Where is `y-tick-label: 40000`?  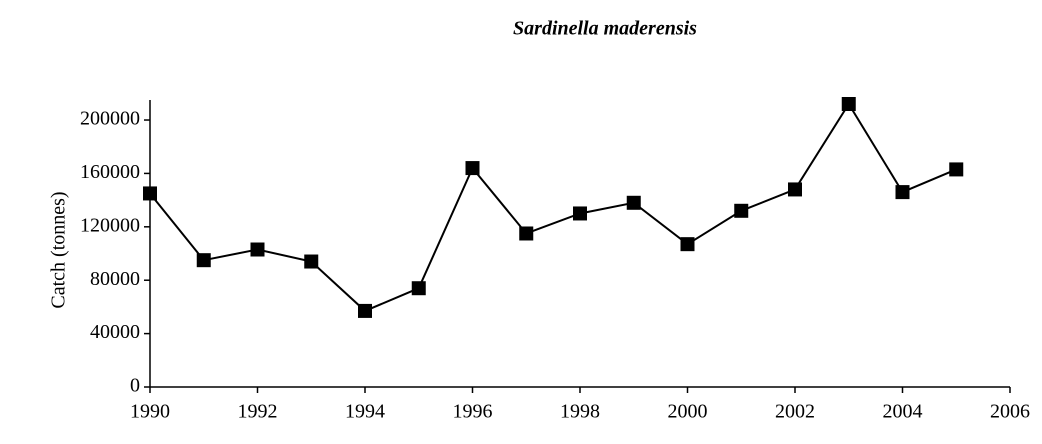
y-tick-label: 40000 is located at coordinates (115, 332).